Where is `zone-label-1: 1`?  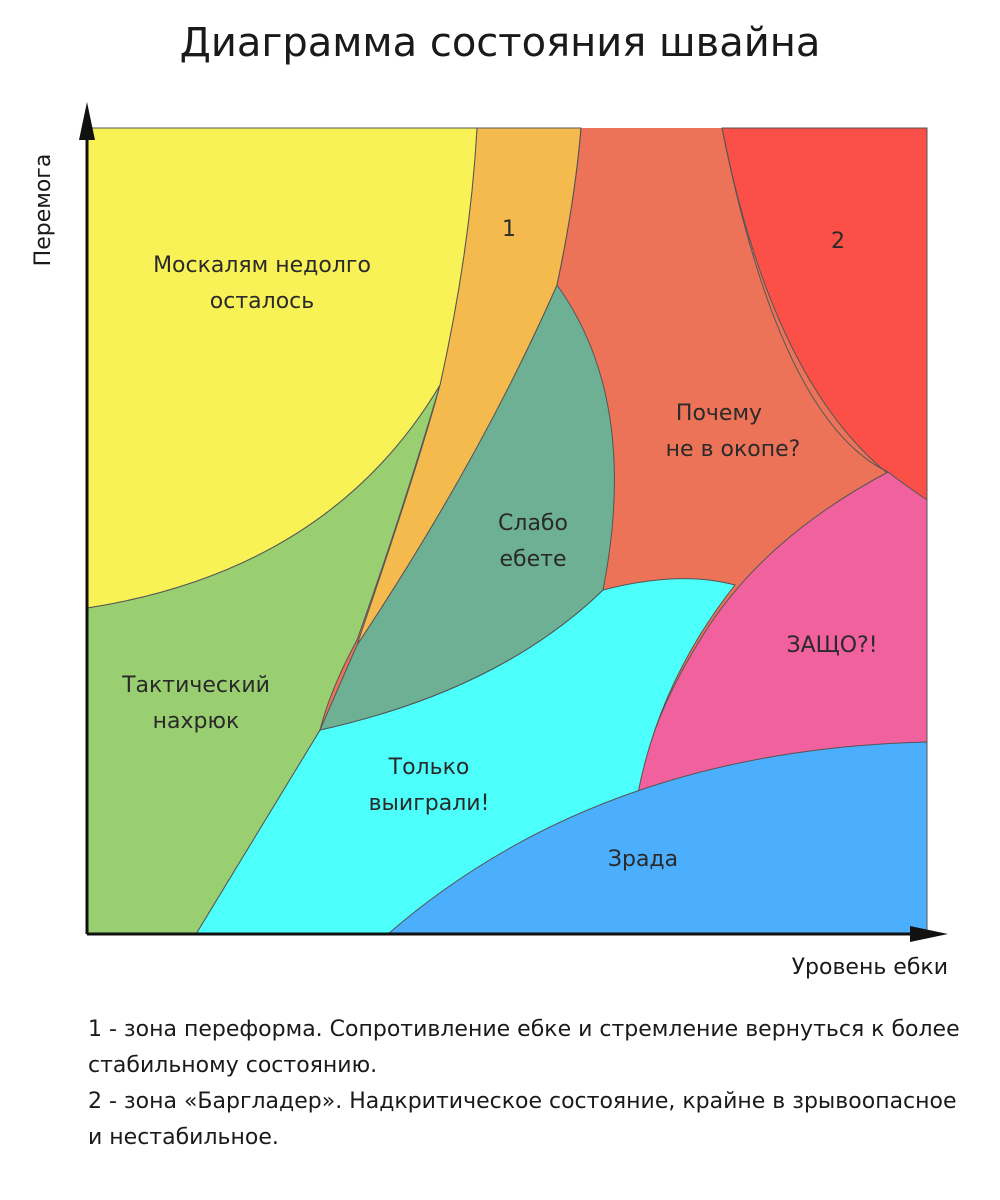 zone-label-1: 1 is located at coordinates (509, 229).